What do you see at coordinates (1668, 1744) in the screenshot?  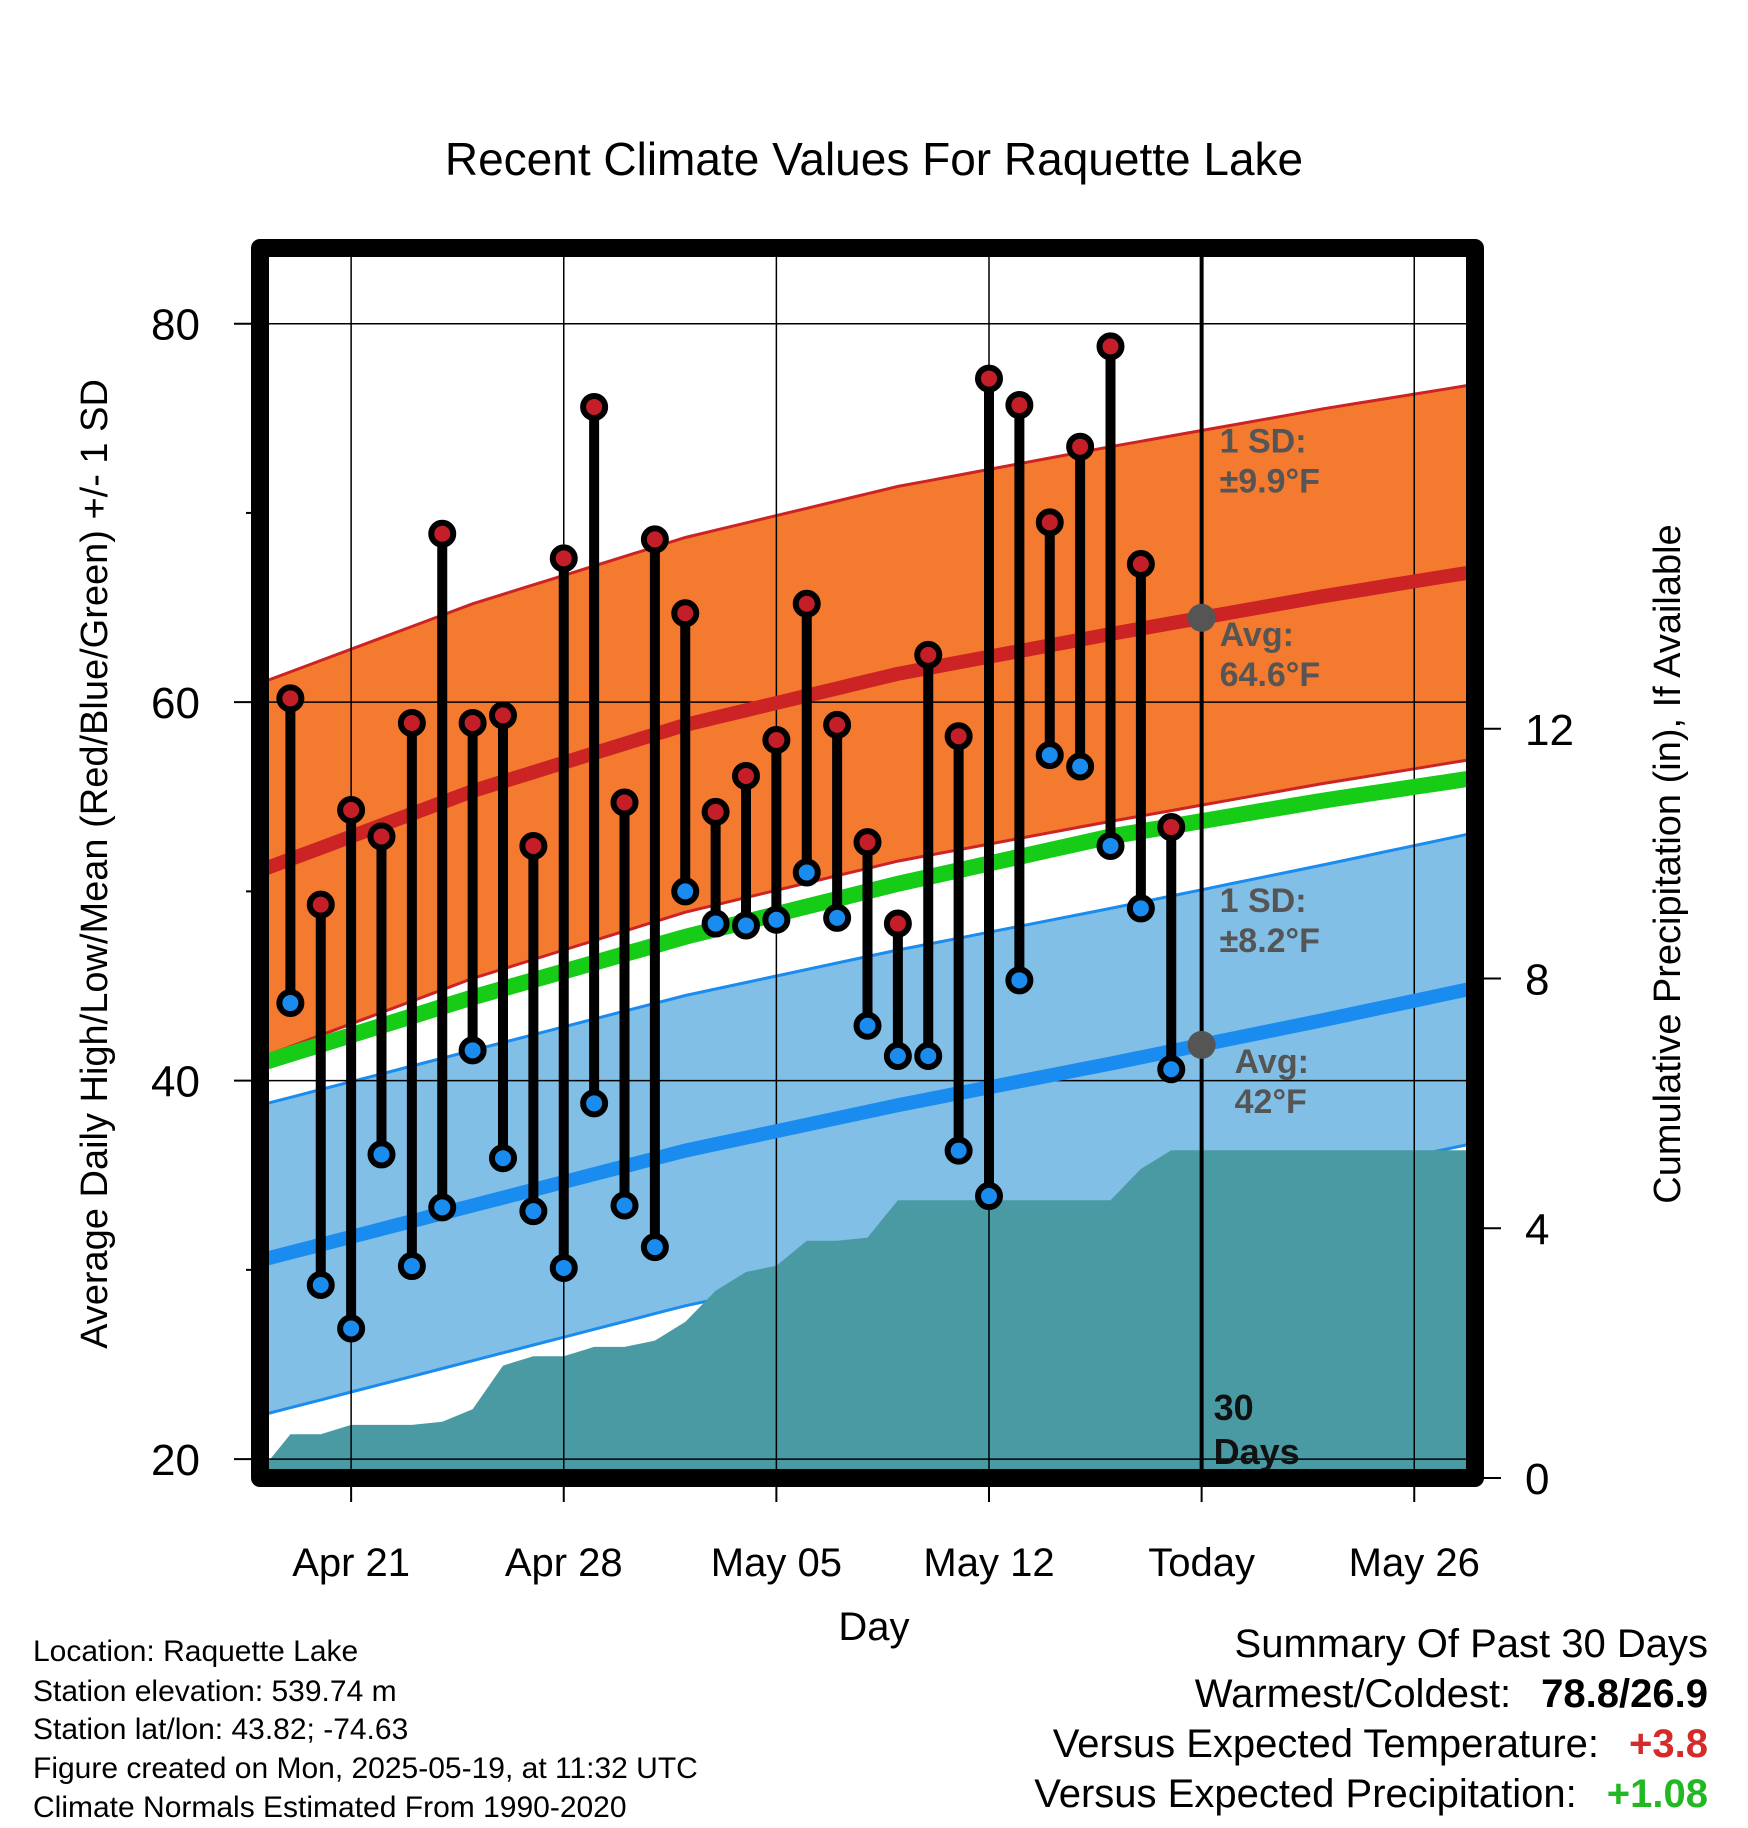 I see `summary-temp-value: +3.8` at bounding box center [1668, 1744].